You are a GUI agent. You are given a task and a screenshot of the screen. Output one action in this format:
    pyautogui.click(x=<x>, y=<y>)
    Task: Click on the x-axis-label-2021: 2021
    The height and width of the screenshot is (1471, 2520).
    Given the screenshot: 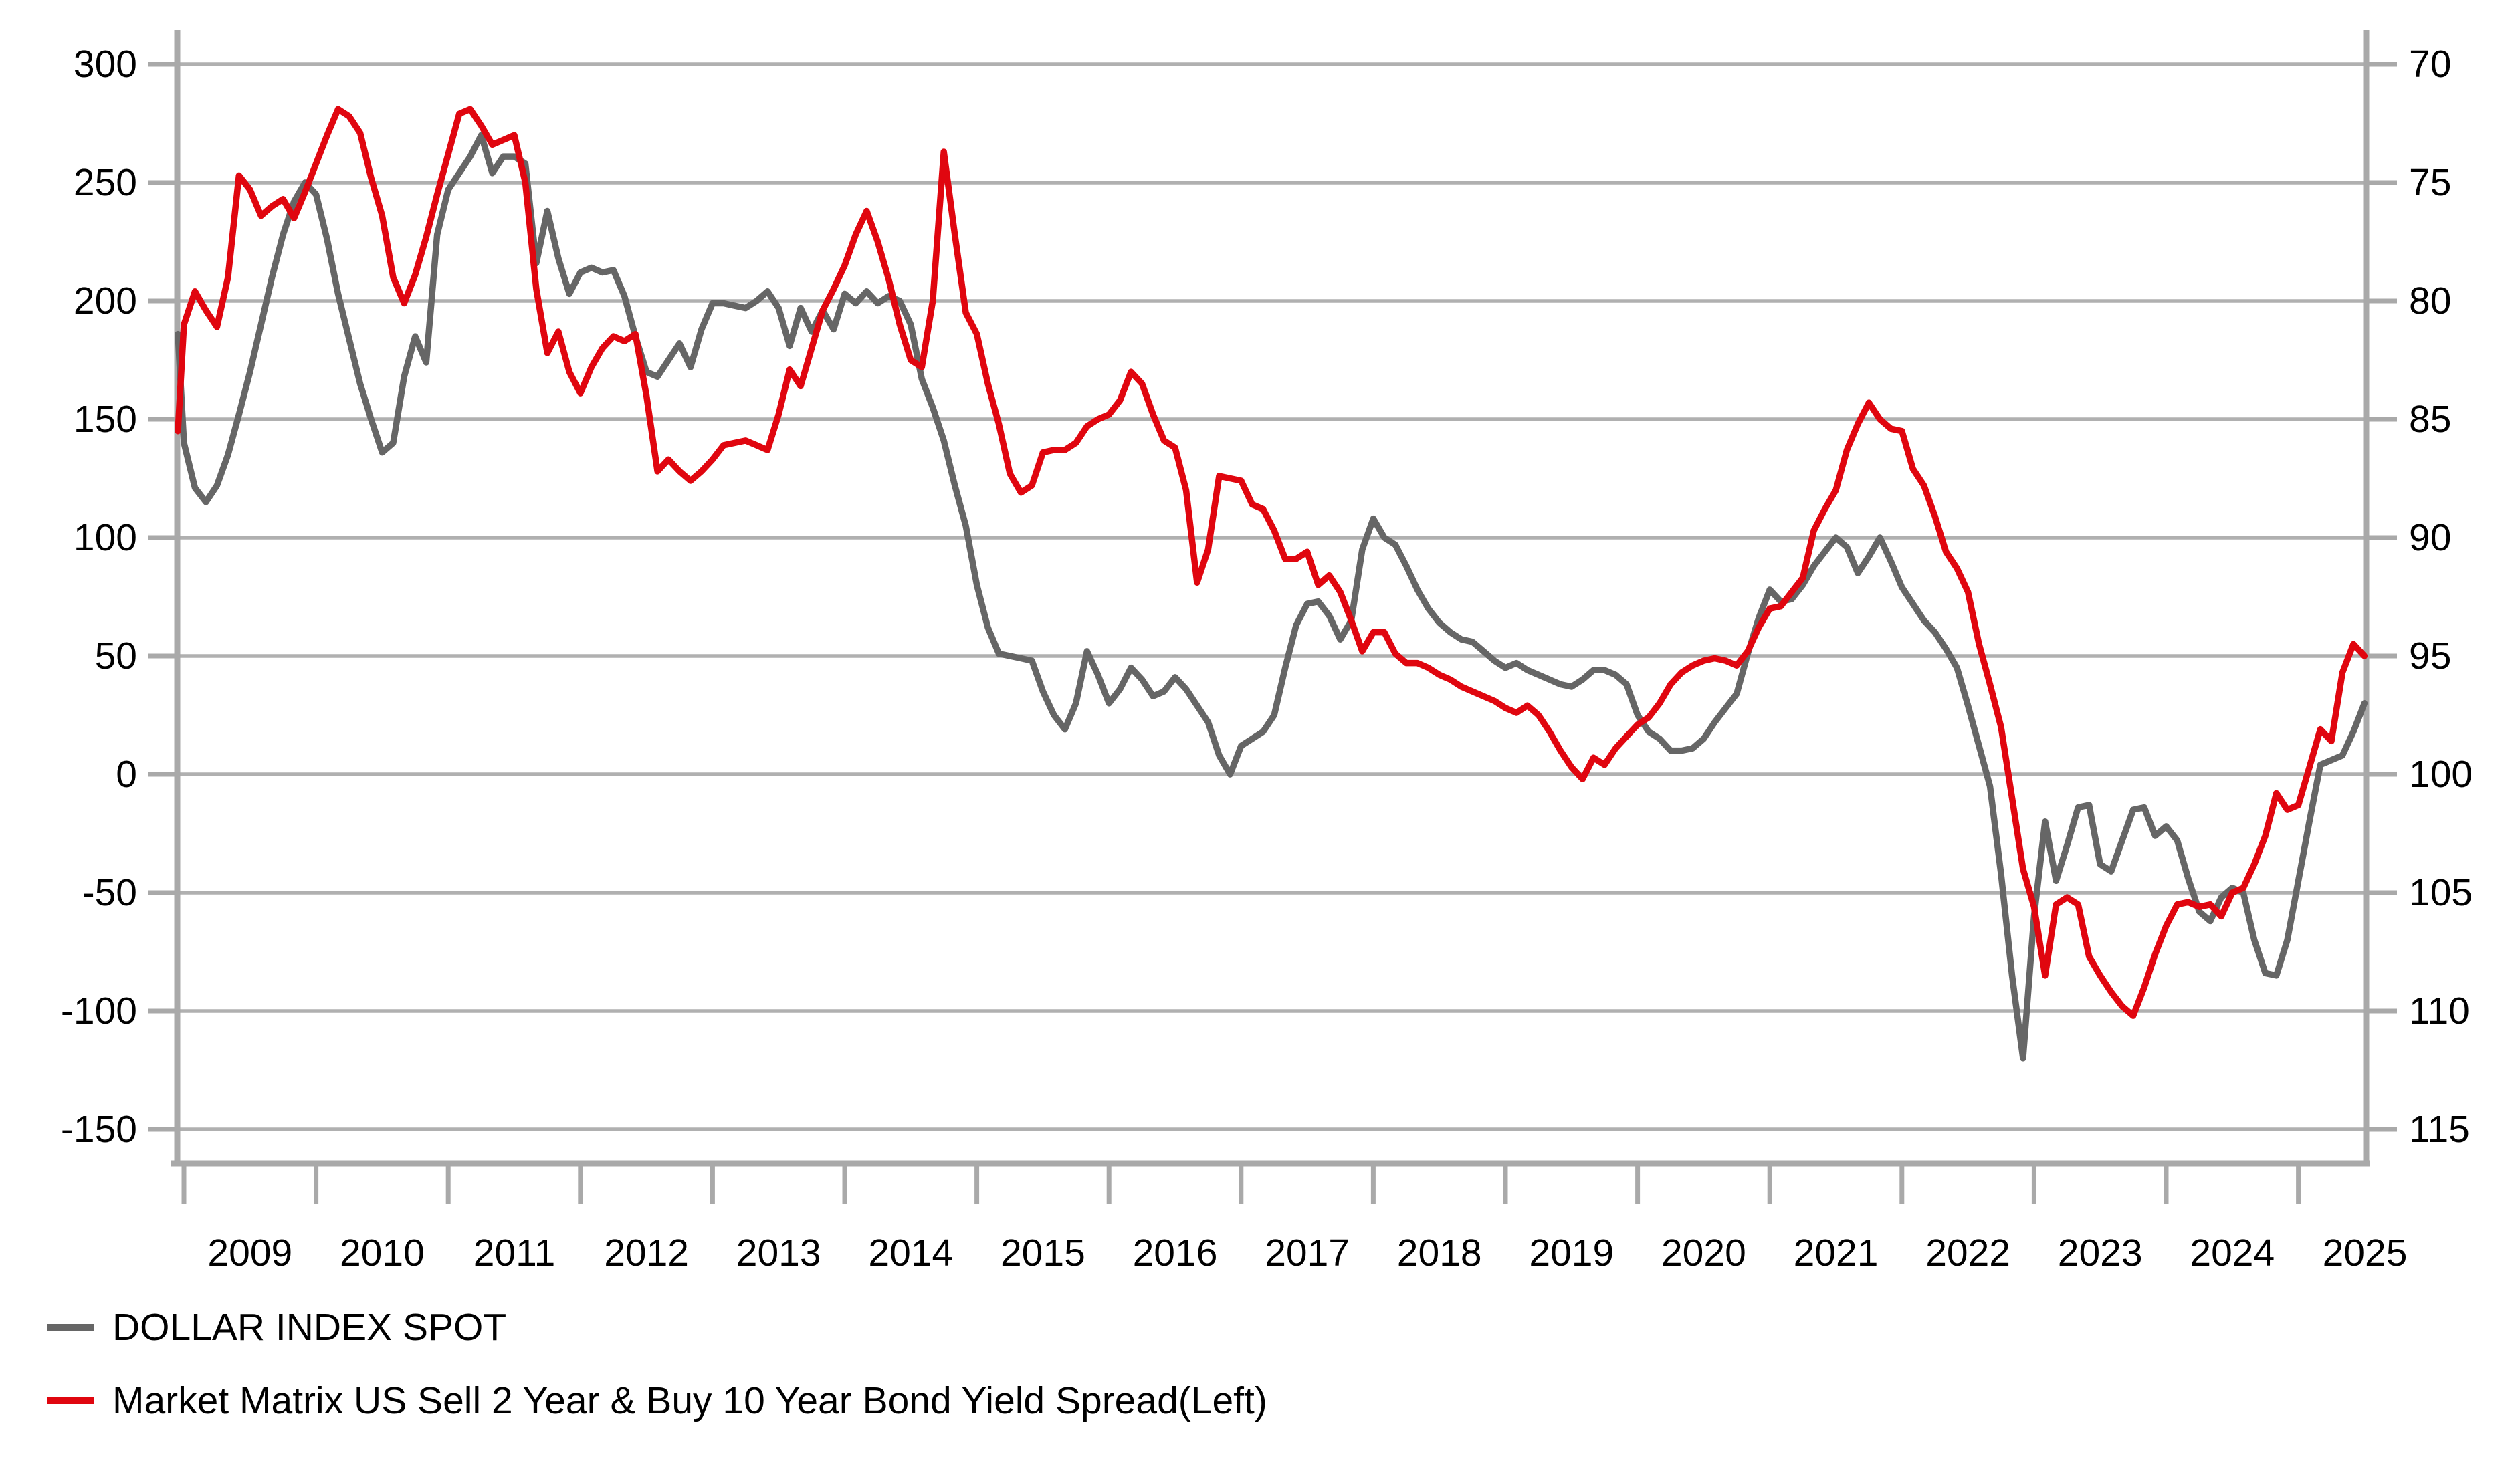 What is the action you would take?
    pyautogui.click(x=1836, y=1253)
    